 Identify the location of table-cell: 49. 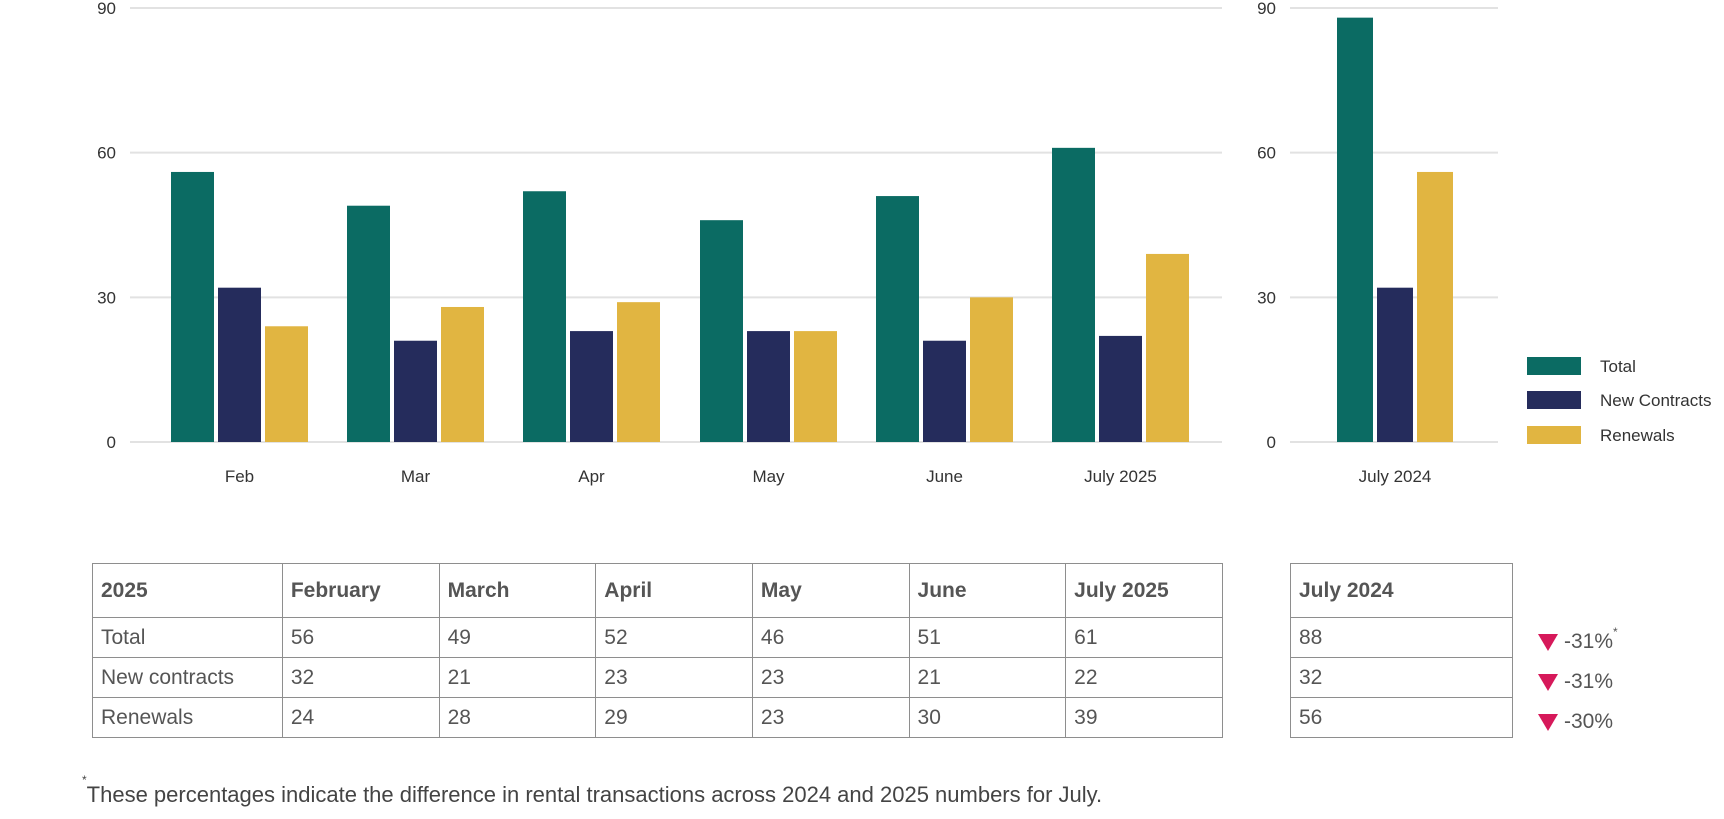
(517, 637).